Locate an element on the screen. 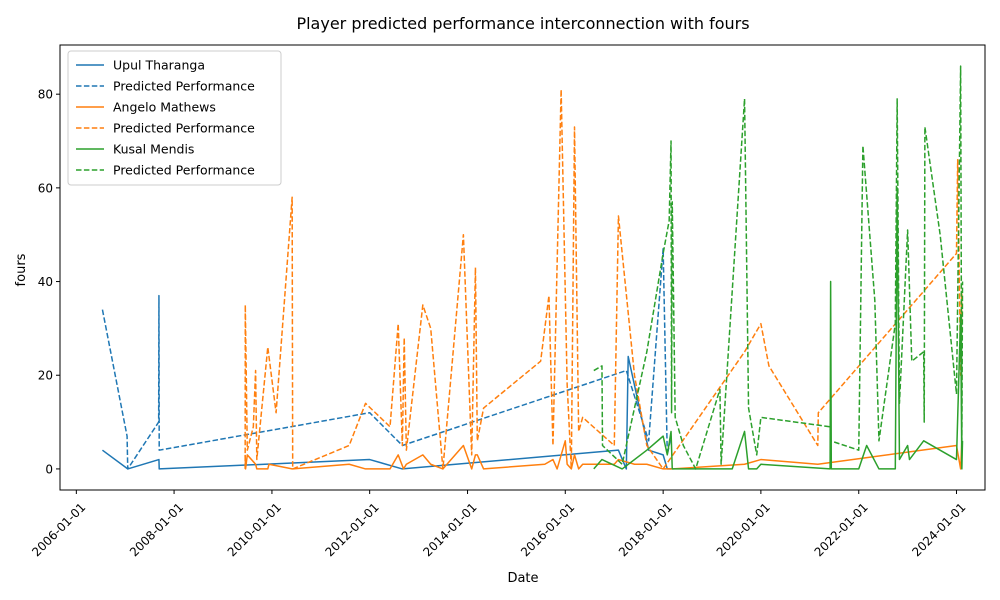  legend-label: Kusal Mendis is located at coordinates (153, 149).